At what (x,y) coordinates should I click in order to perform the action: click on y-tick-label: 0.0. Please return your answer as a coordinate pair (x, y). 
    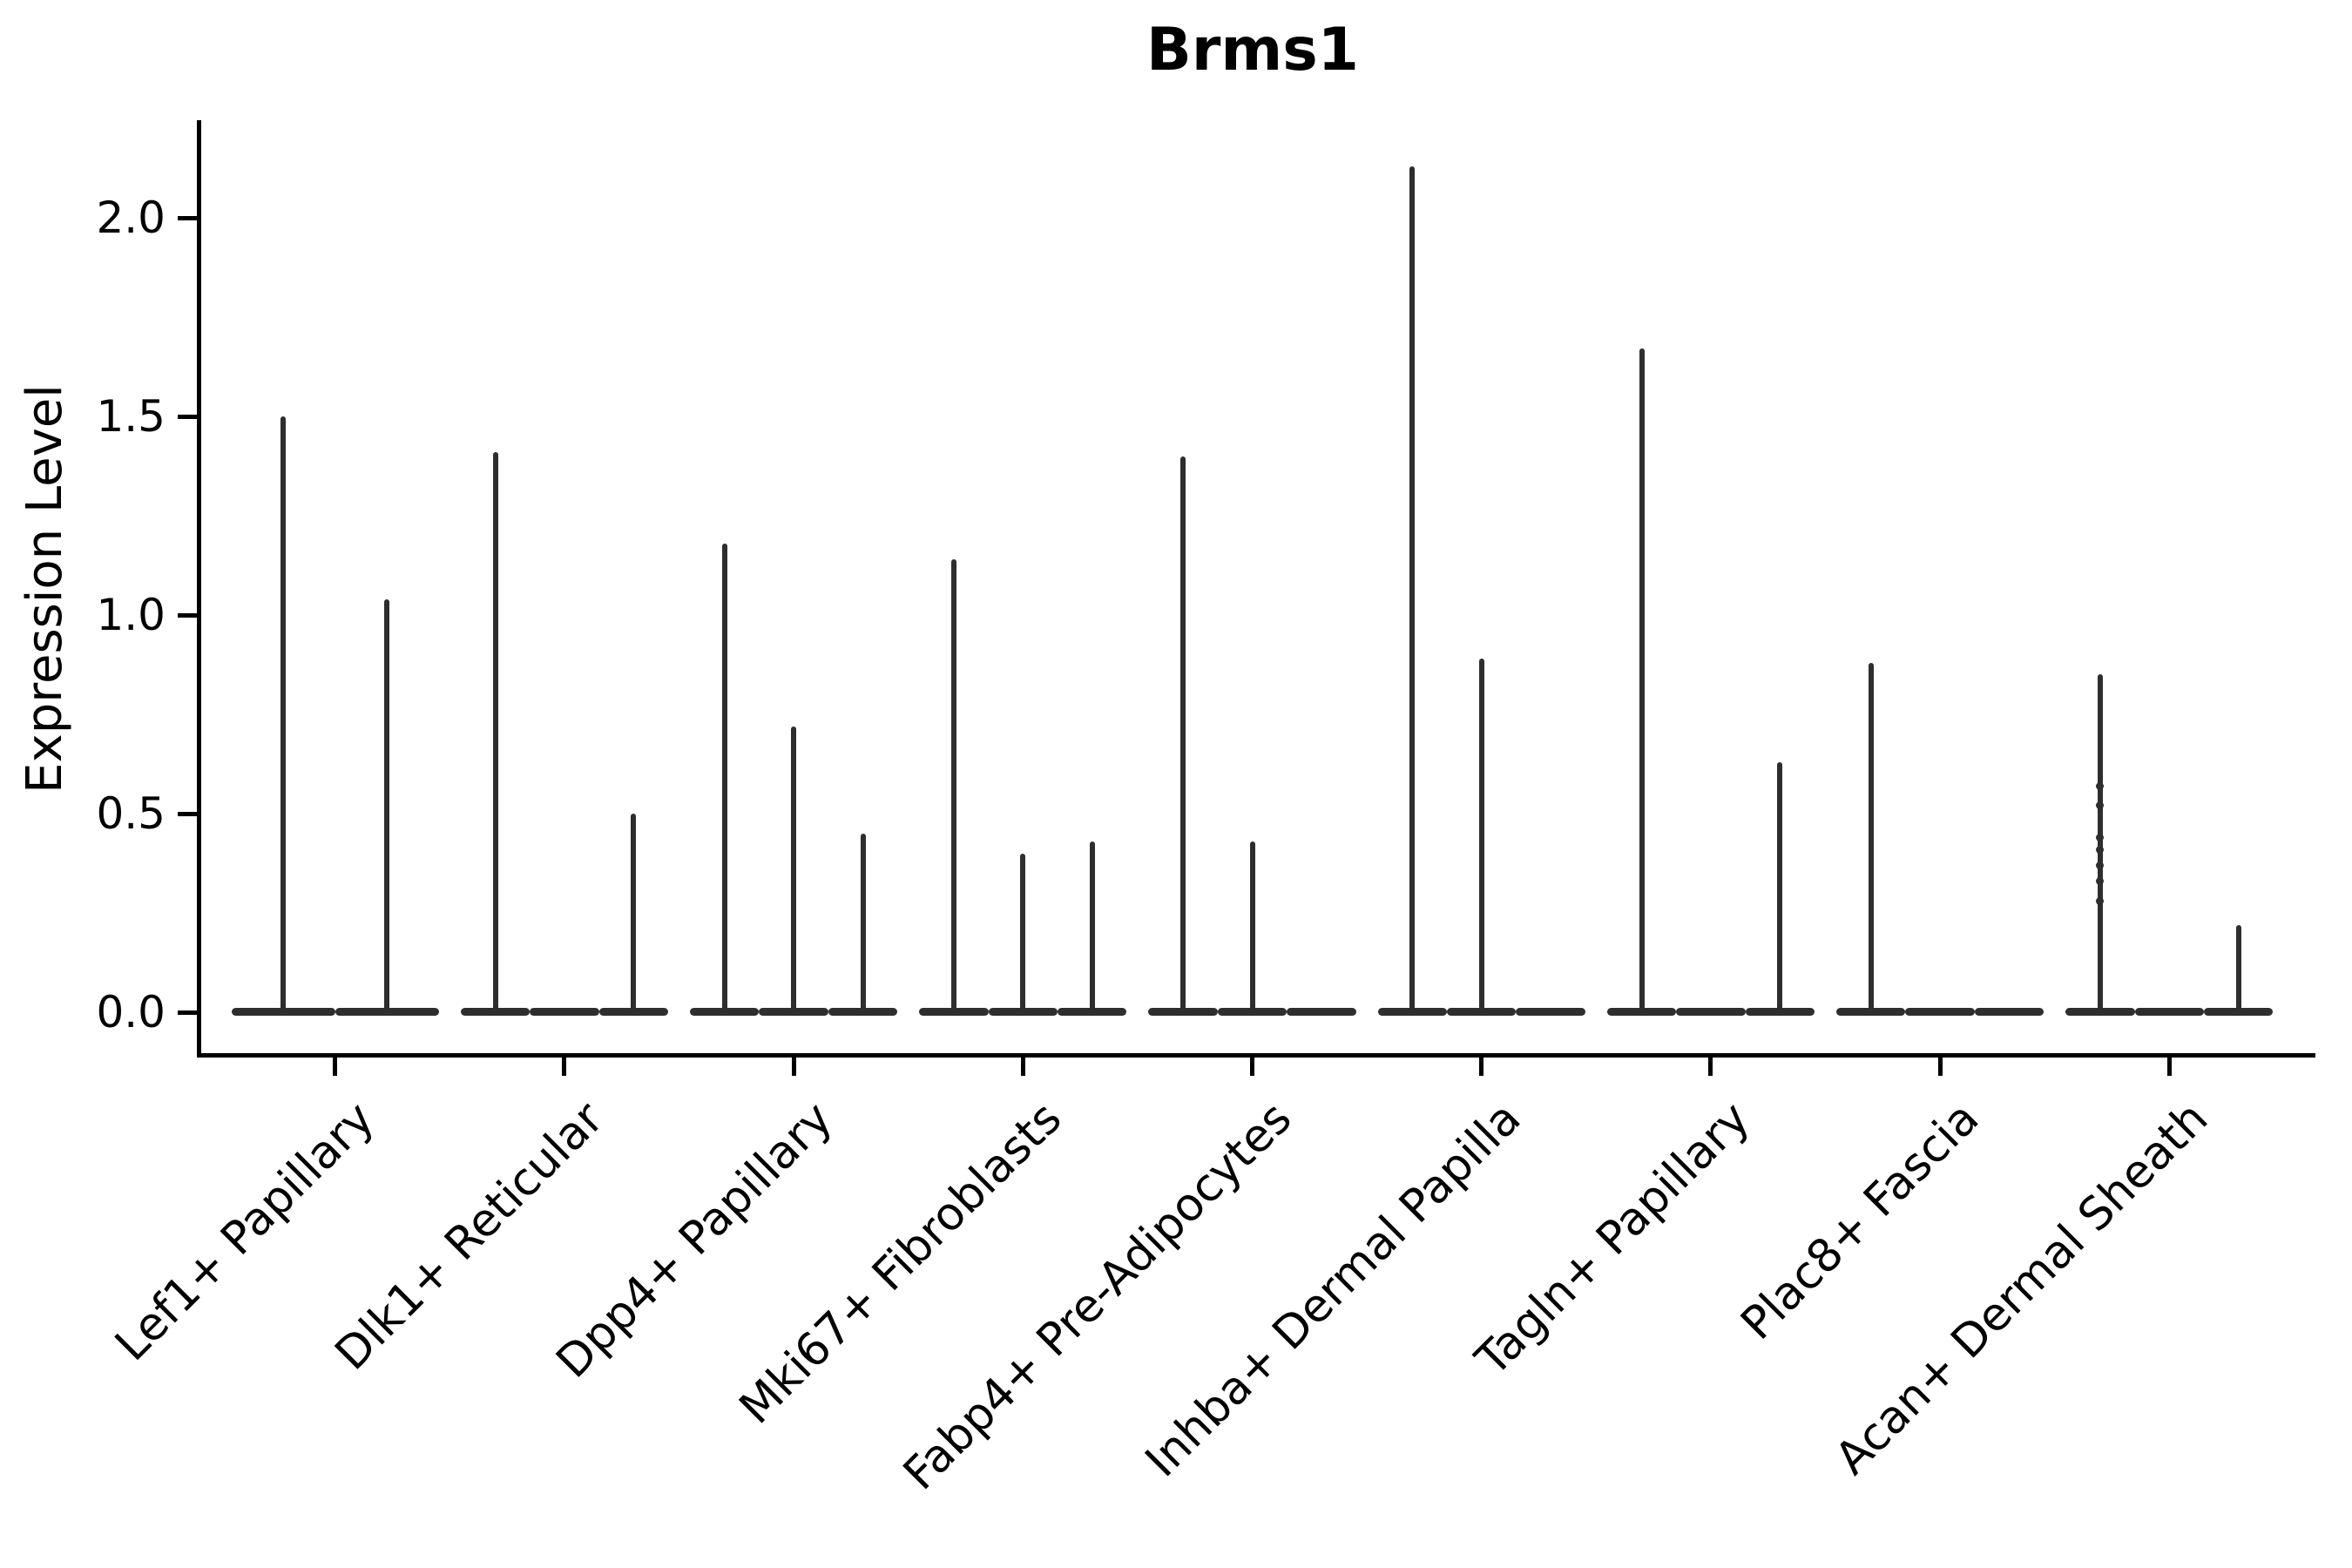
    Looking at the image, I should click on (131, 1012).